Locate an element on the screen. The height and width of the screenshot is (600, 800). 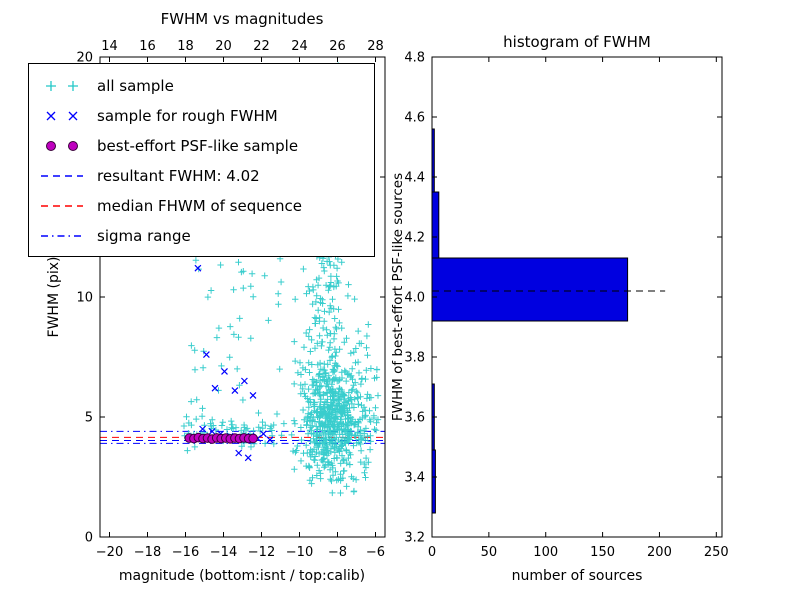
psf-sample-points is located at coordinates (221, 438).